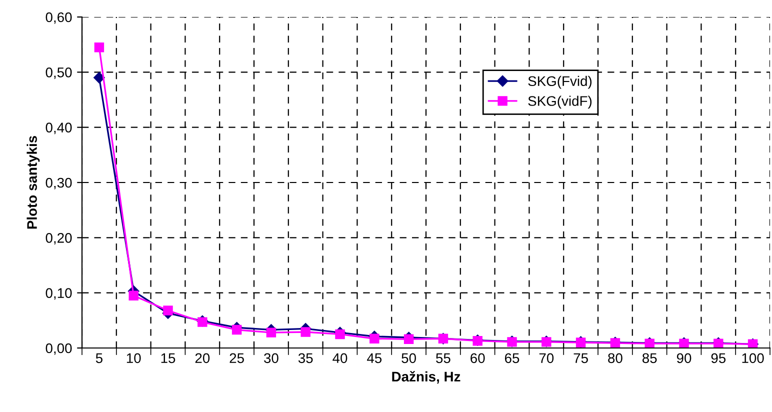 This screenshot has width=772, height=412. I want to click on y-axis-title: Ploto santykis, so click(33, 182).